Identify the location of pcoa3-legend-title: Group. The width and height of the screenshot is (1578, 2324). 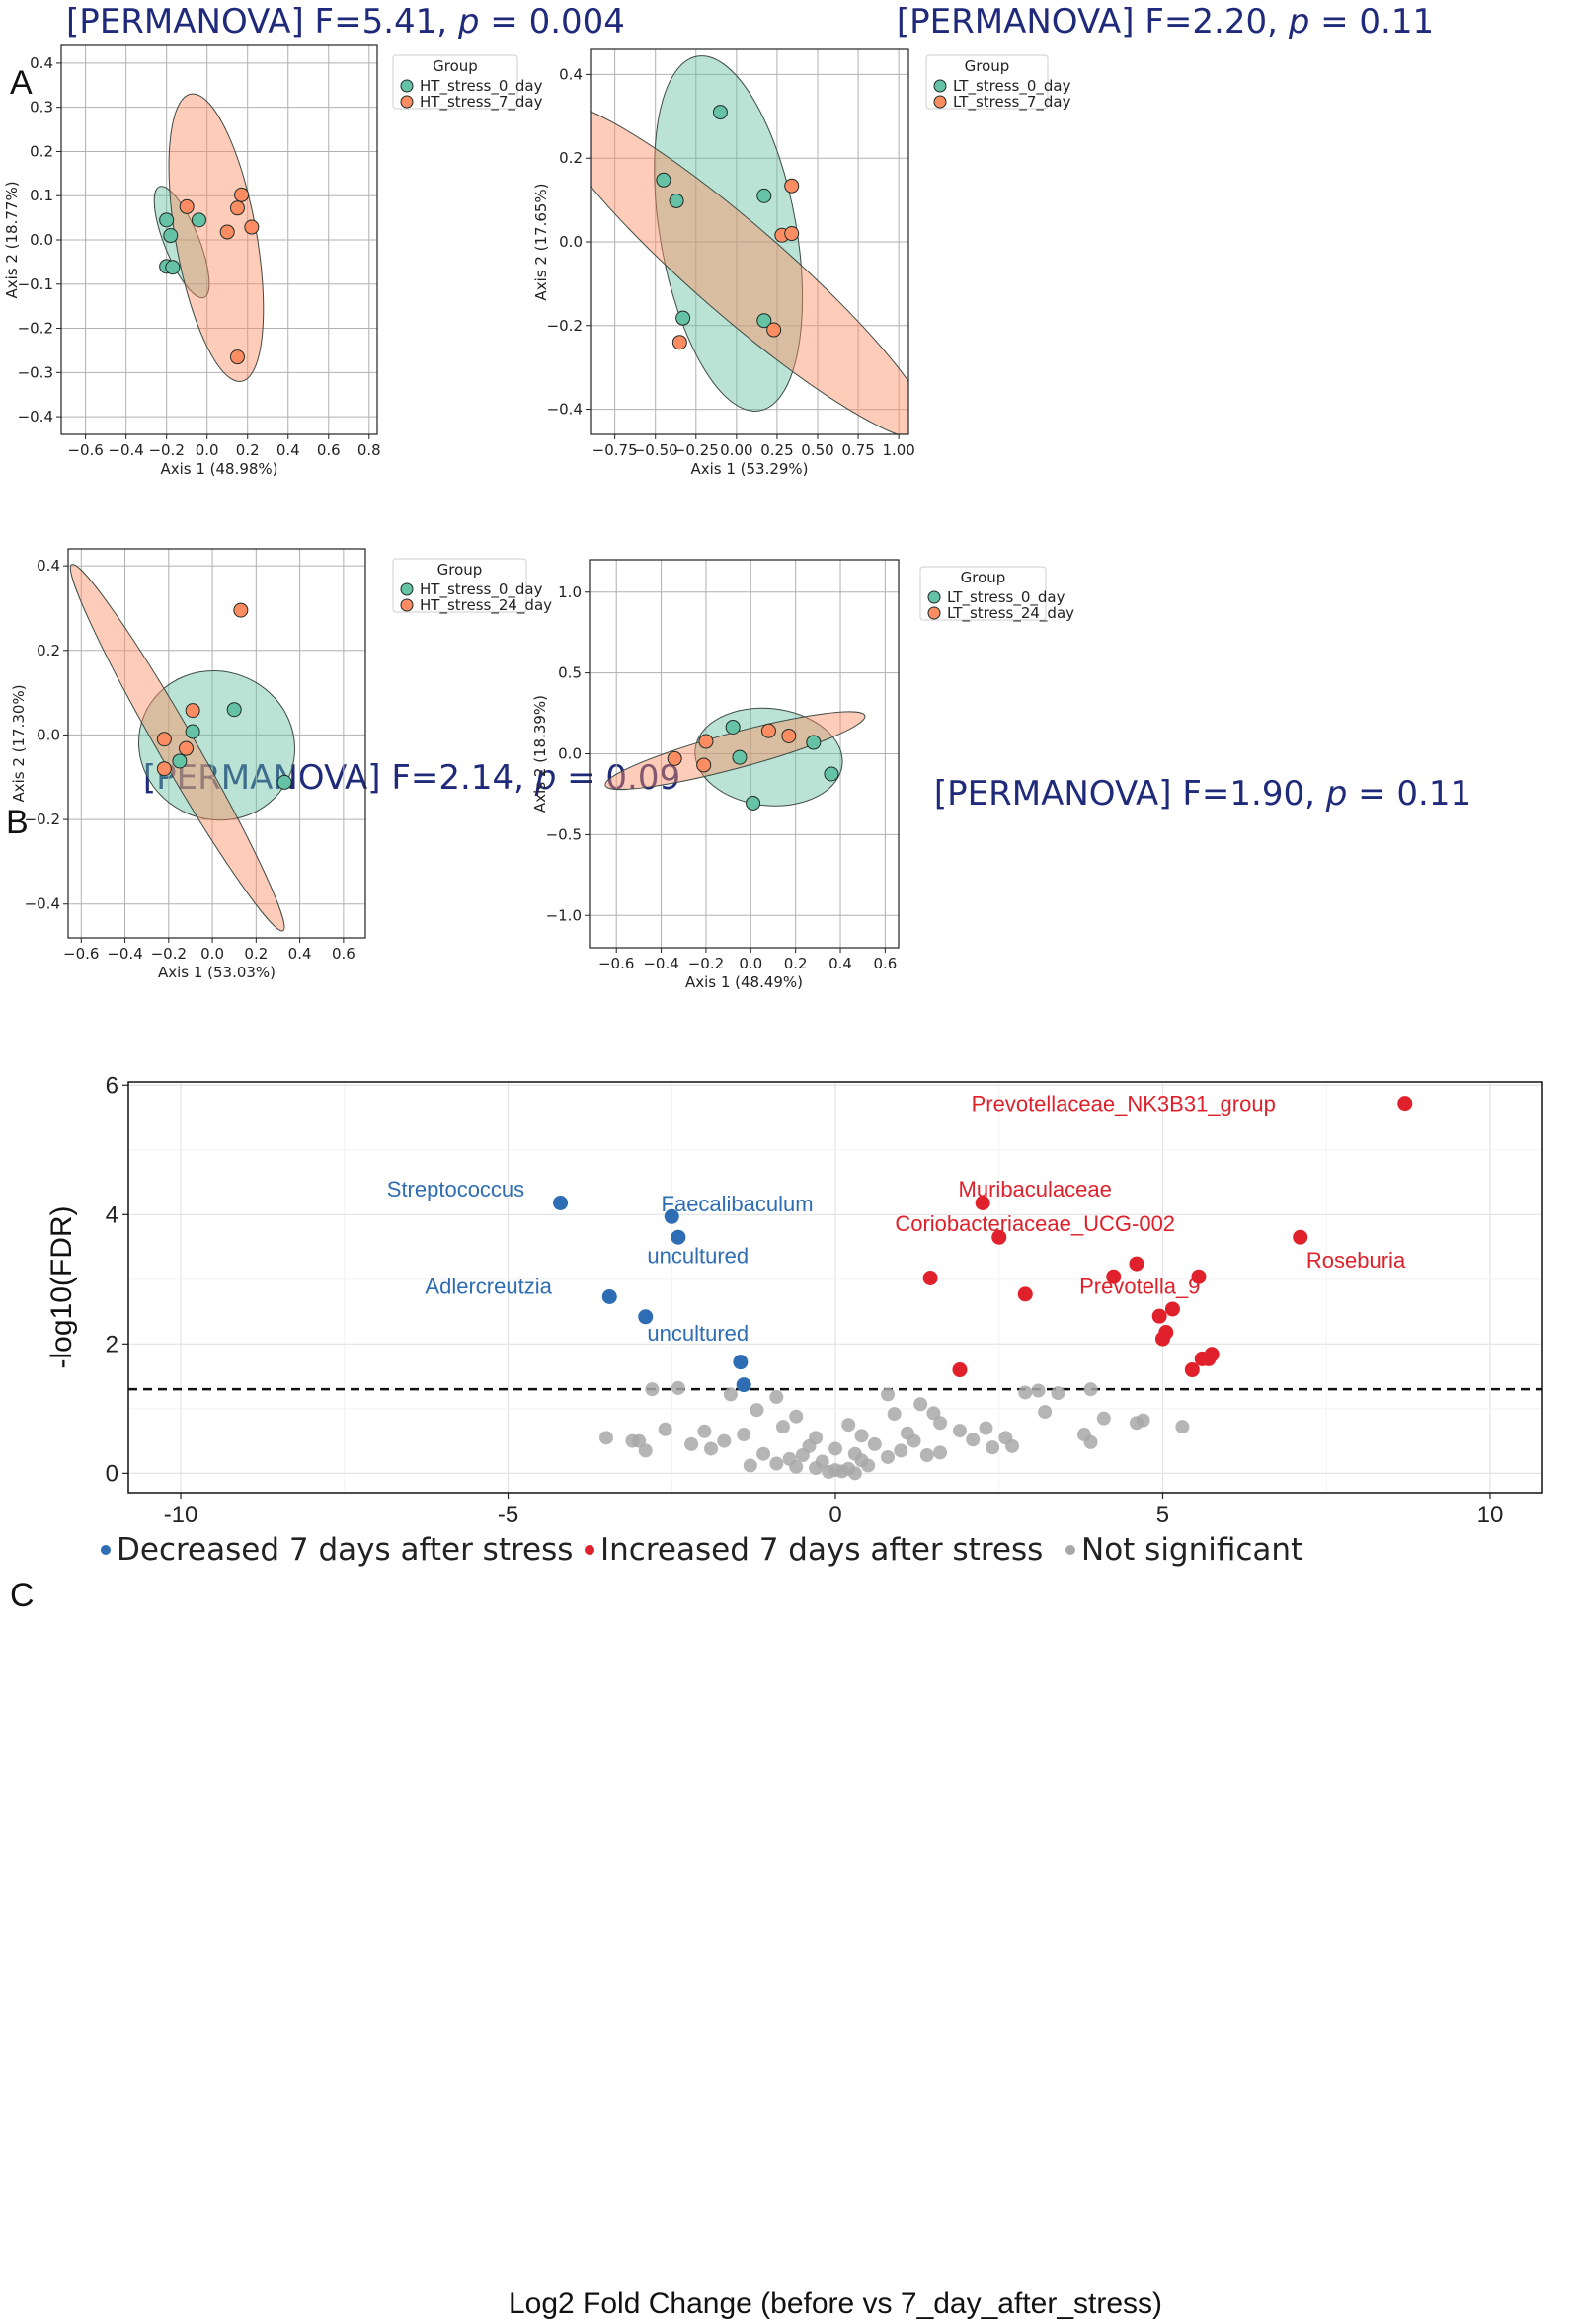
(460, 570).